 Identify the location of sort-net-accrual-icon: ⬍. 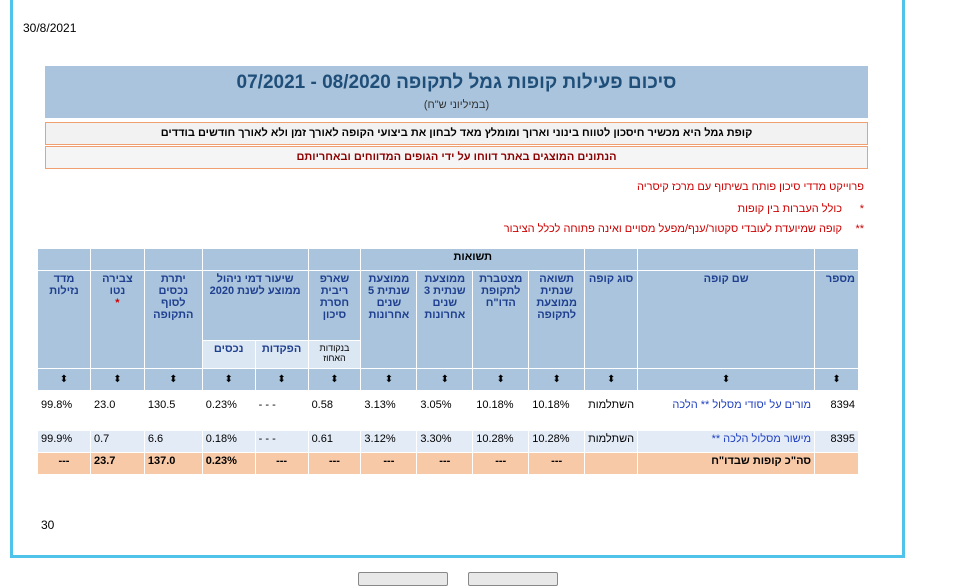
(117, 379).